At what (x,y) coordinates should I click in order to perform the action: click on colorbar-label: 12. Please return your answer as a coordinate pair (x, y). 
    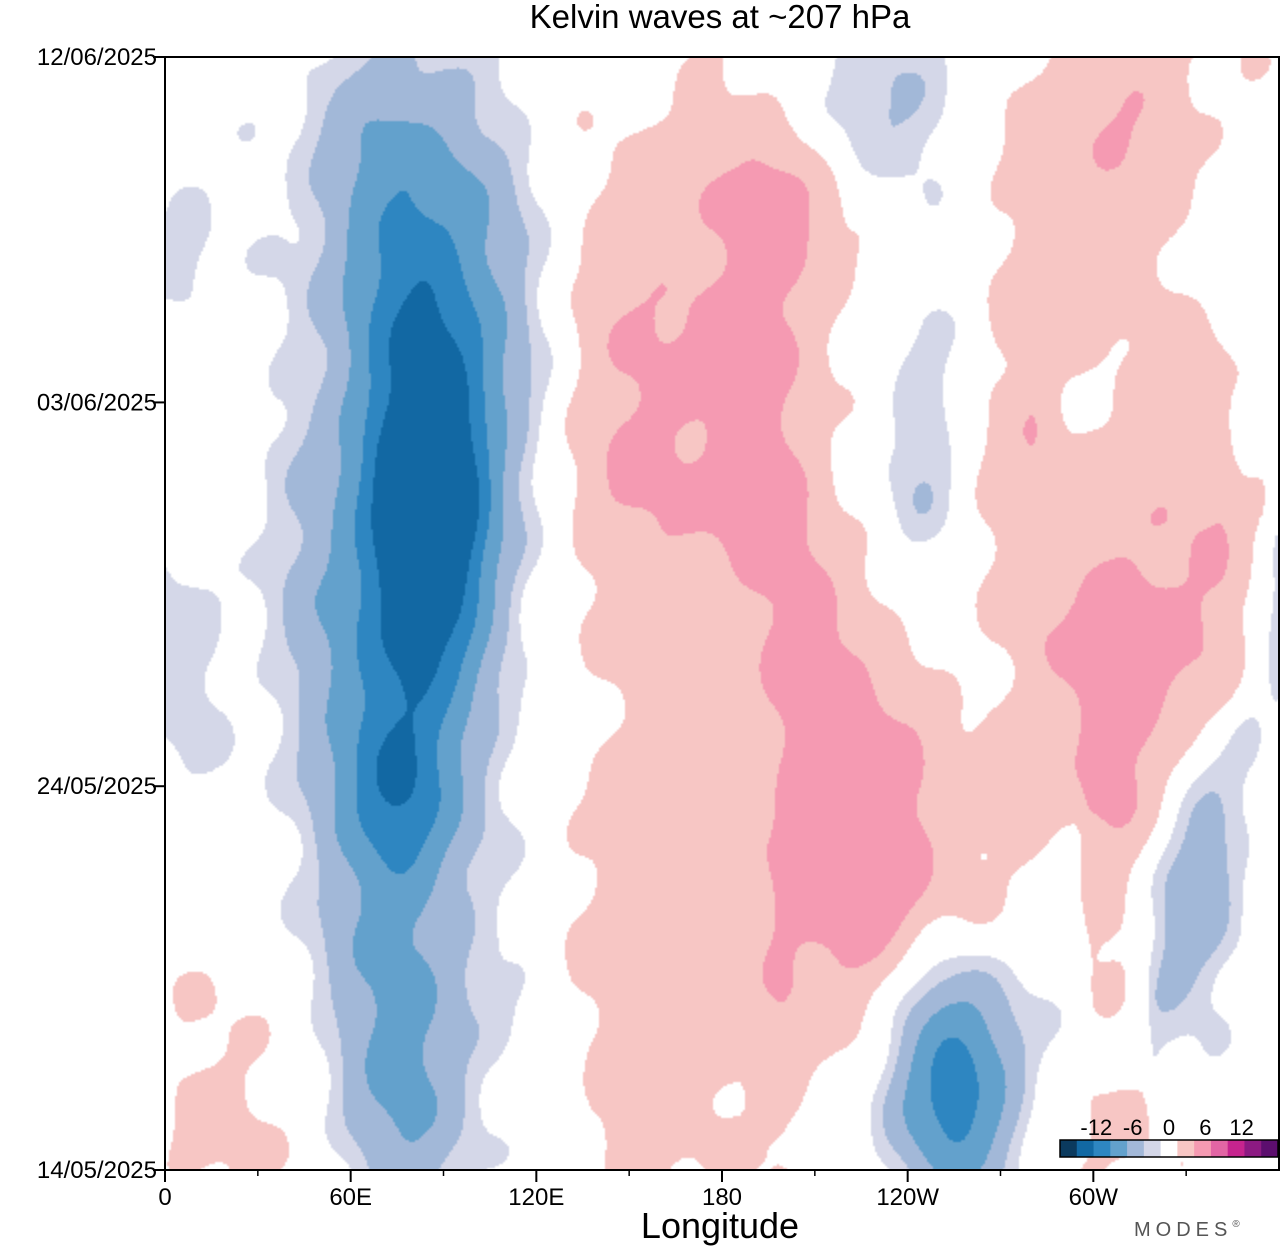
    Looking at the image, I should click on (1241, 1127).